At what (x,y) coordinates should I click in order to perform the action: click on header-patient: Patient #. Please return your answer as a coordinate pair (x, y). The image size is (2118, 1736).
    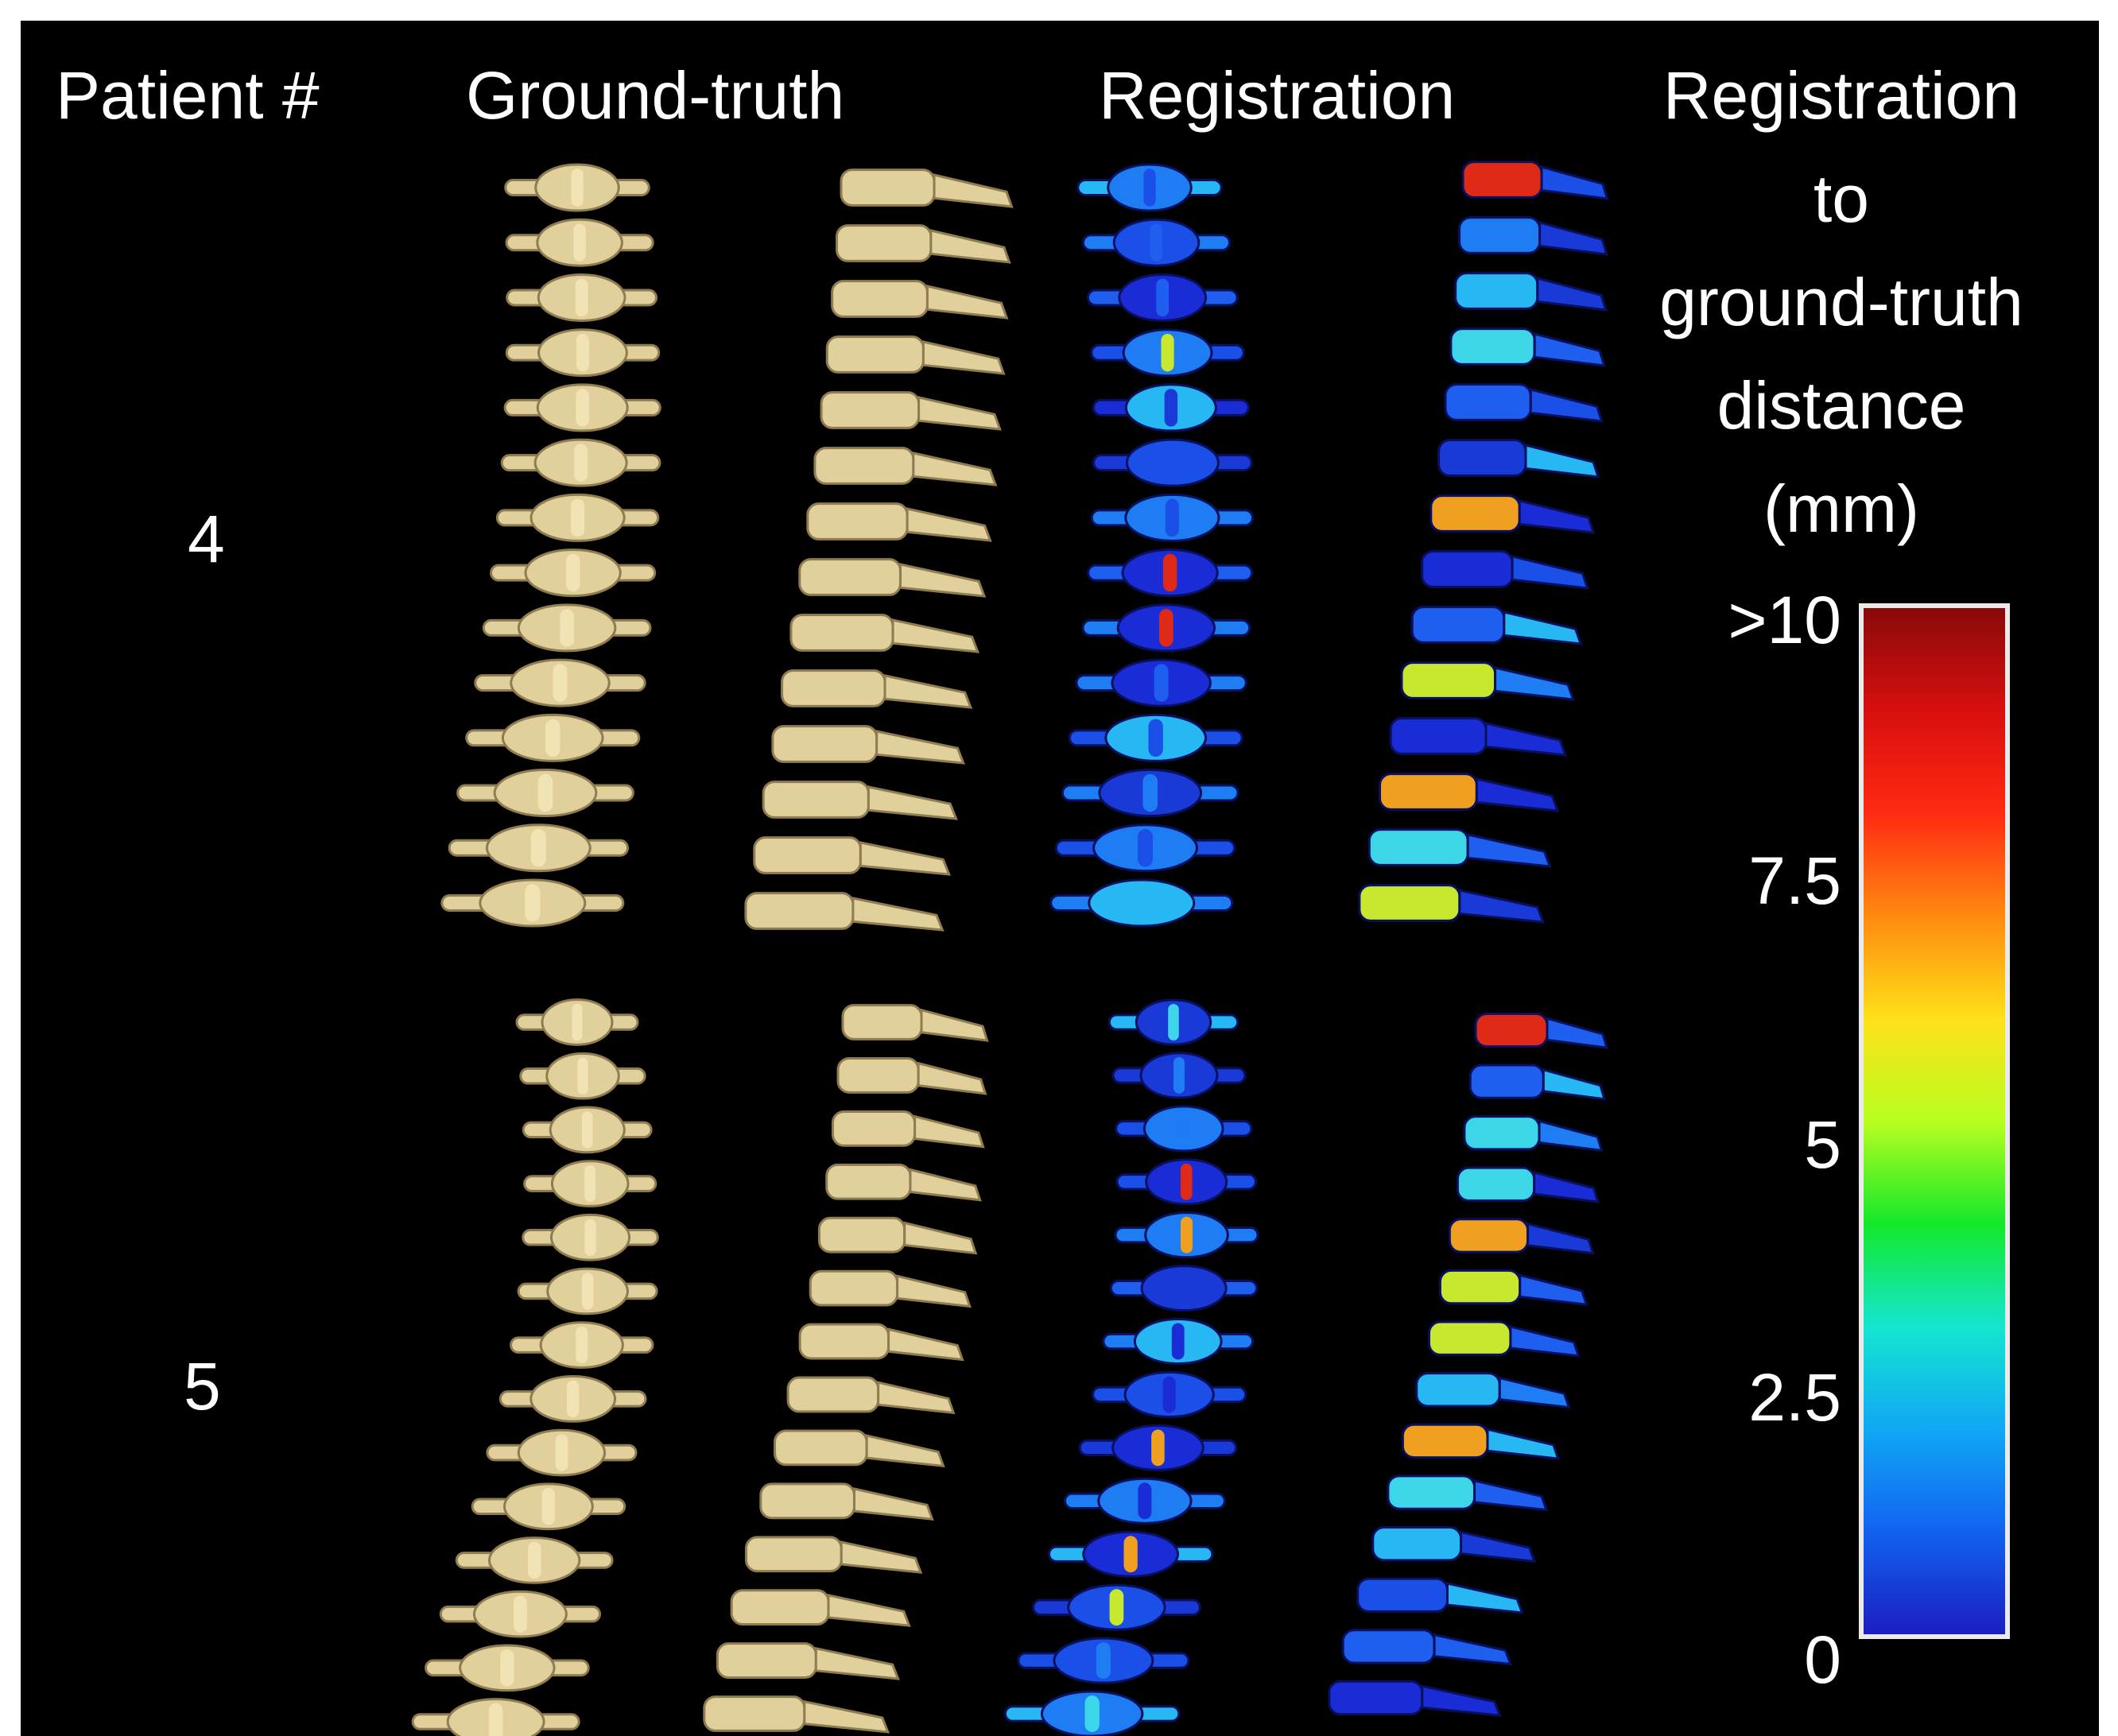
    Looking at the image, I should click on (188, 95).